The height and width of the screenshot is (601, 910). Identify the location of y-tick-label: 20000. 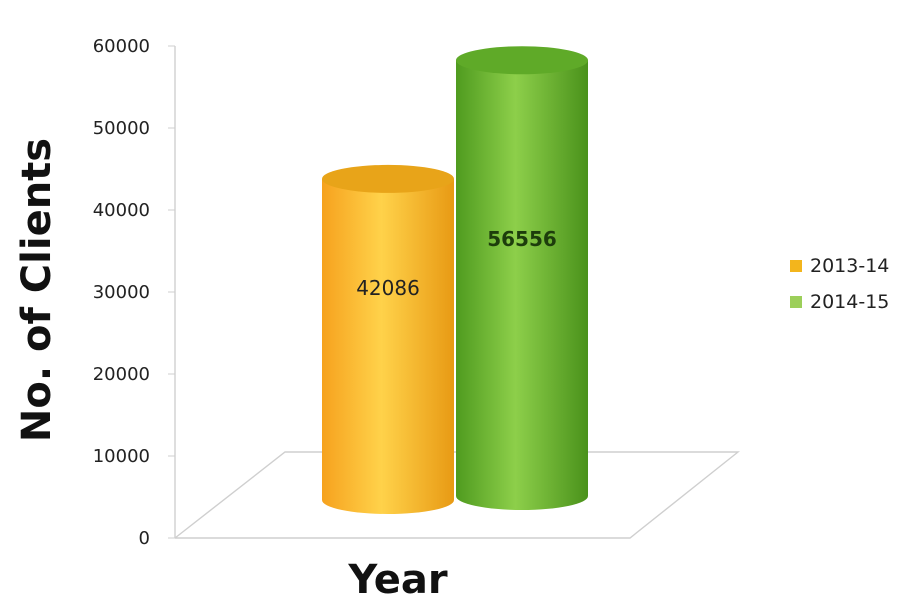
(121, 374).